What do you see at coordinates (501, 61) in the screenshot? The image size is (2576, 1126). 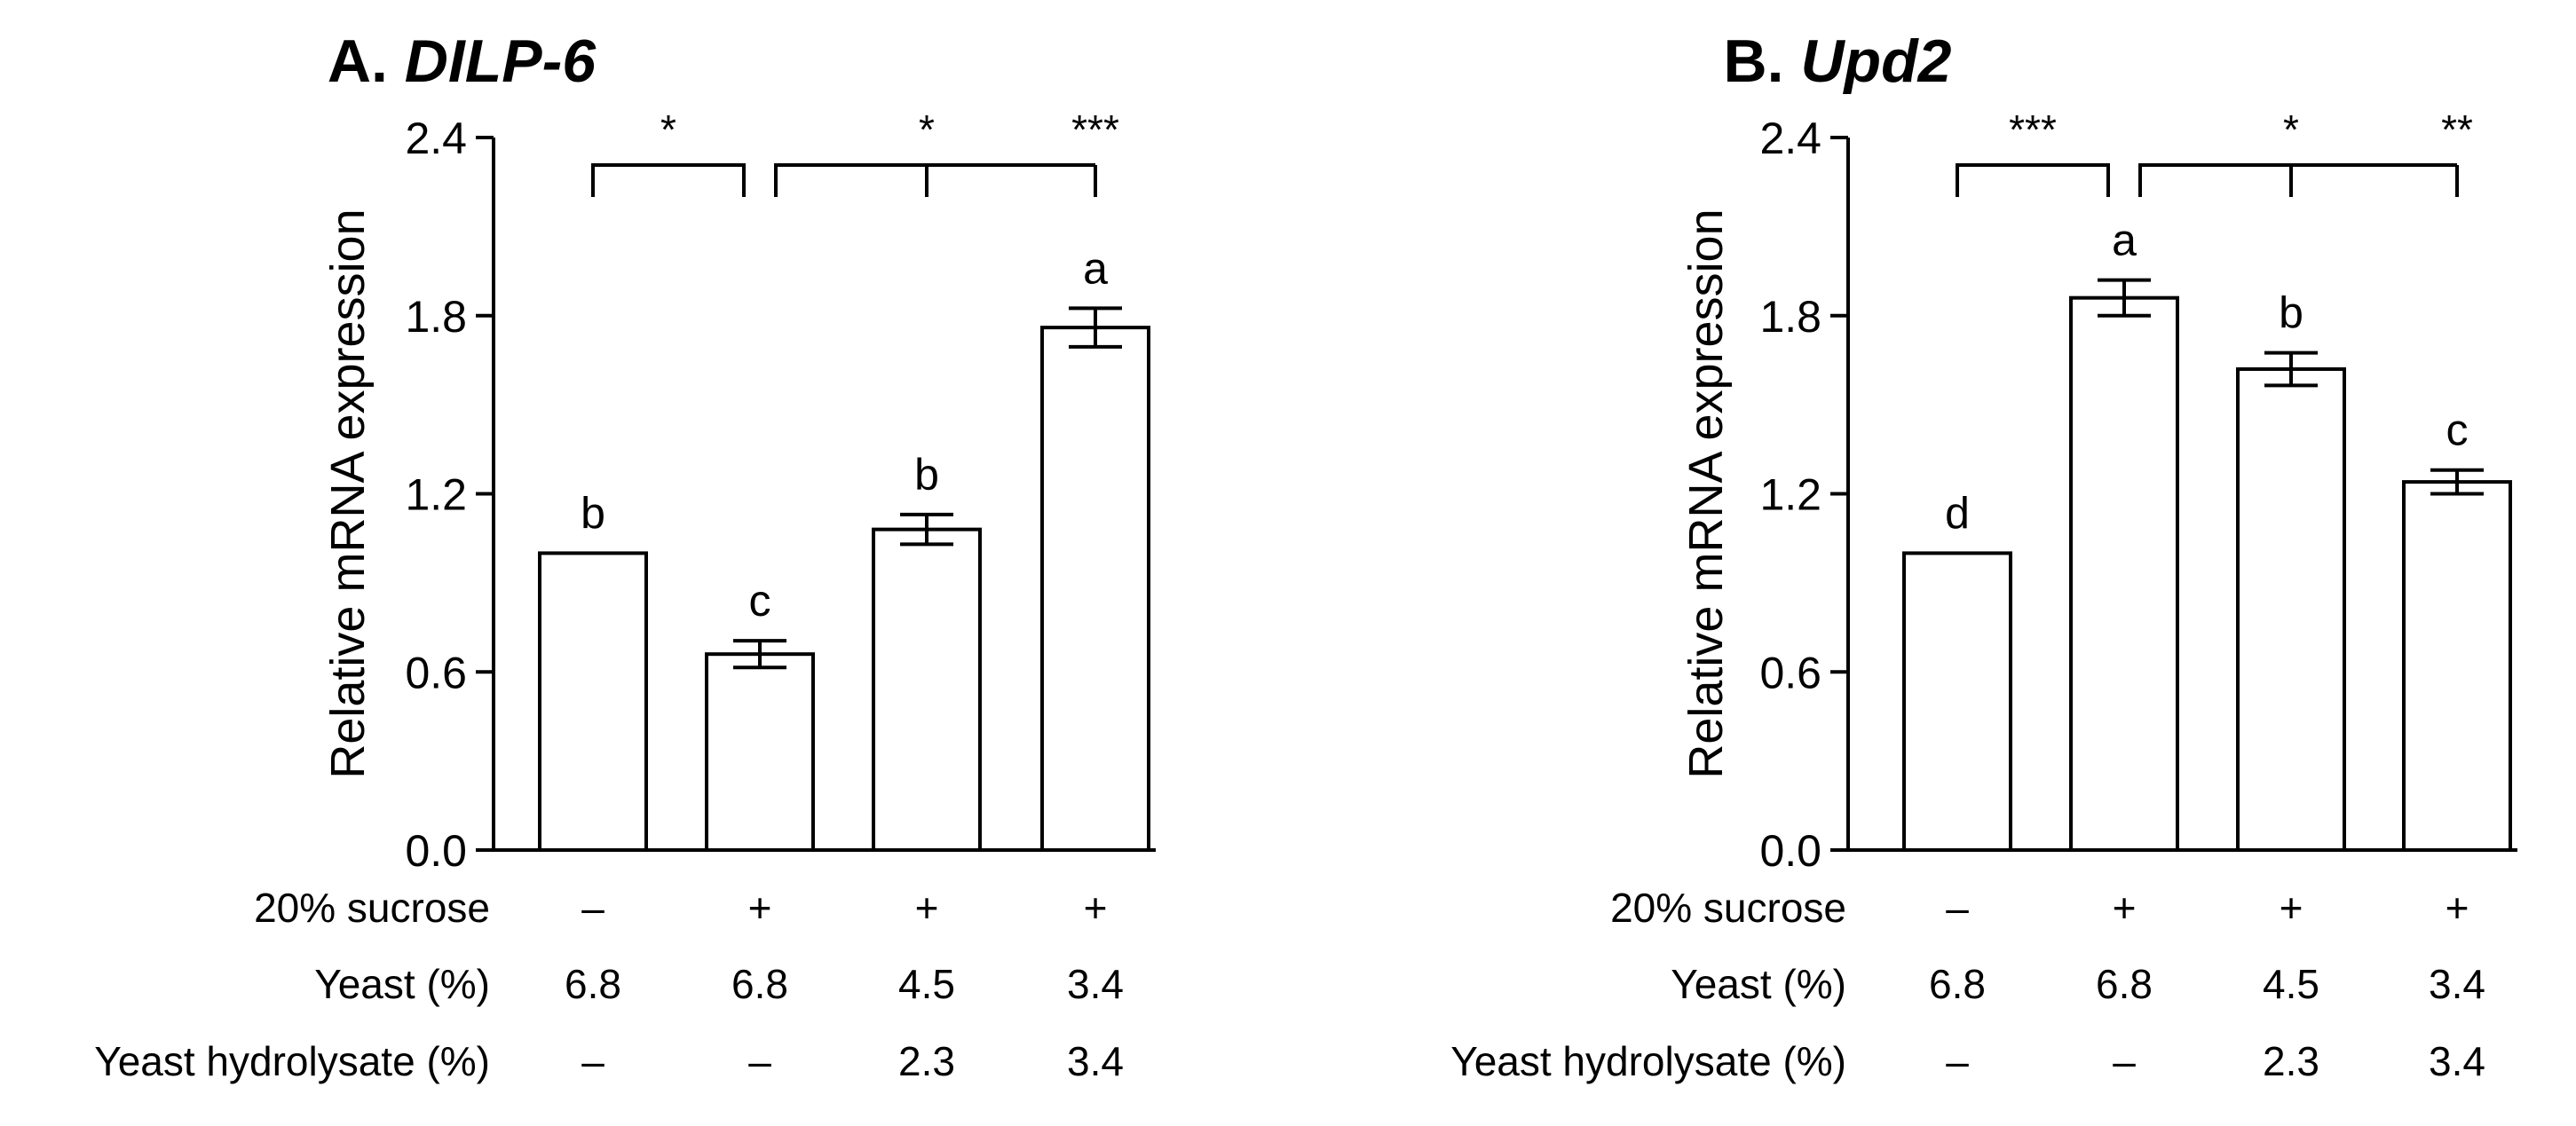 I see `chart-title-gene: DILP-6` at bounding box center [501, 61].